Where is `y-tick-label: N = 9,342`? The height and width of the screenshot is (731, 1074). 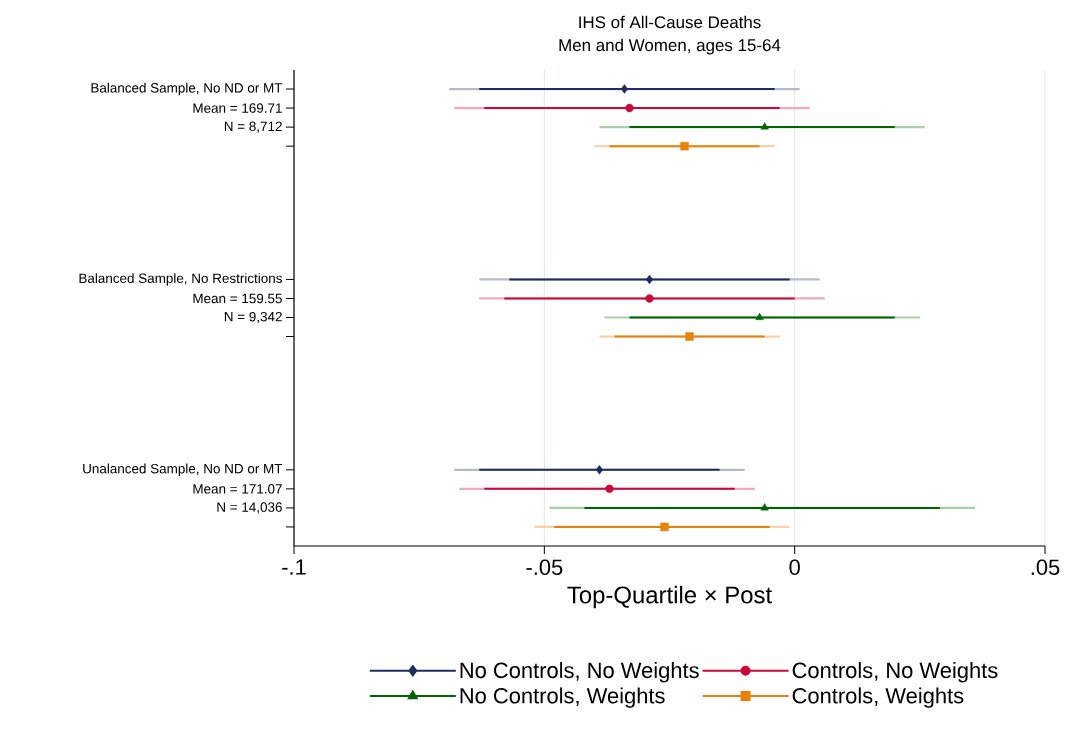
y-tick-label: N = 9,342 is located at coordinates (253, 317).